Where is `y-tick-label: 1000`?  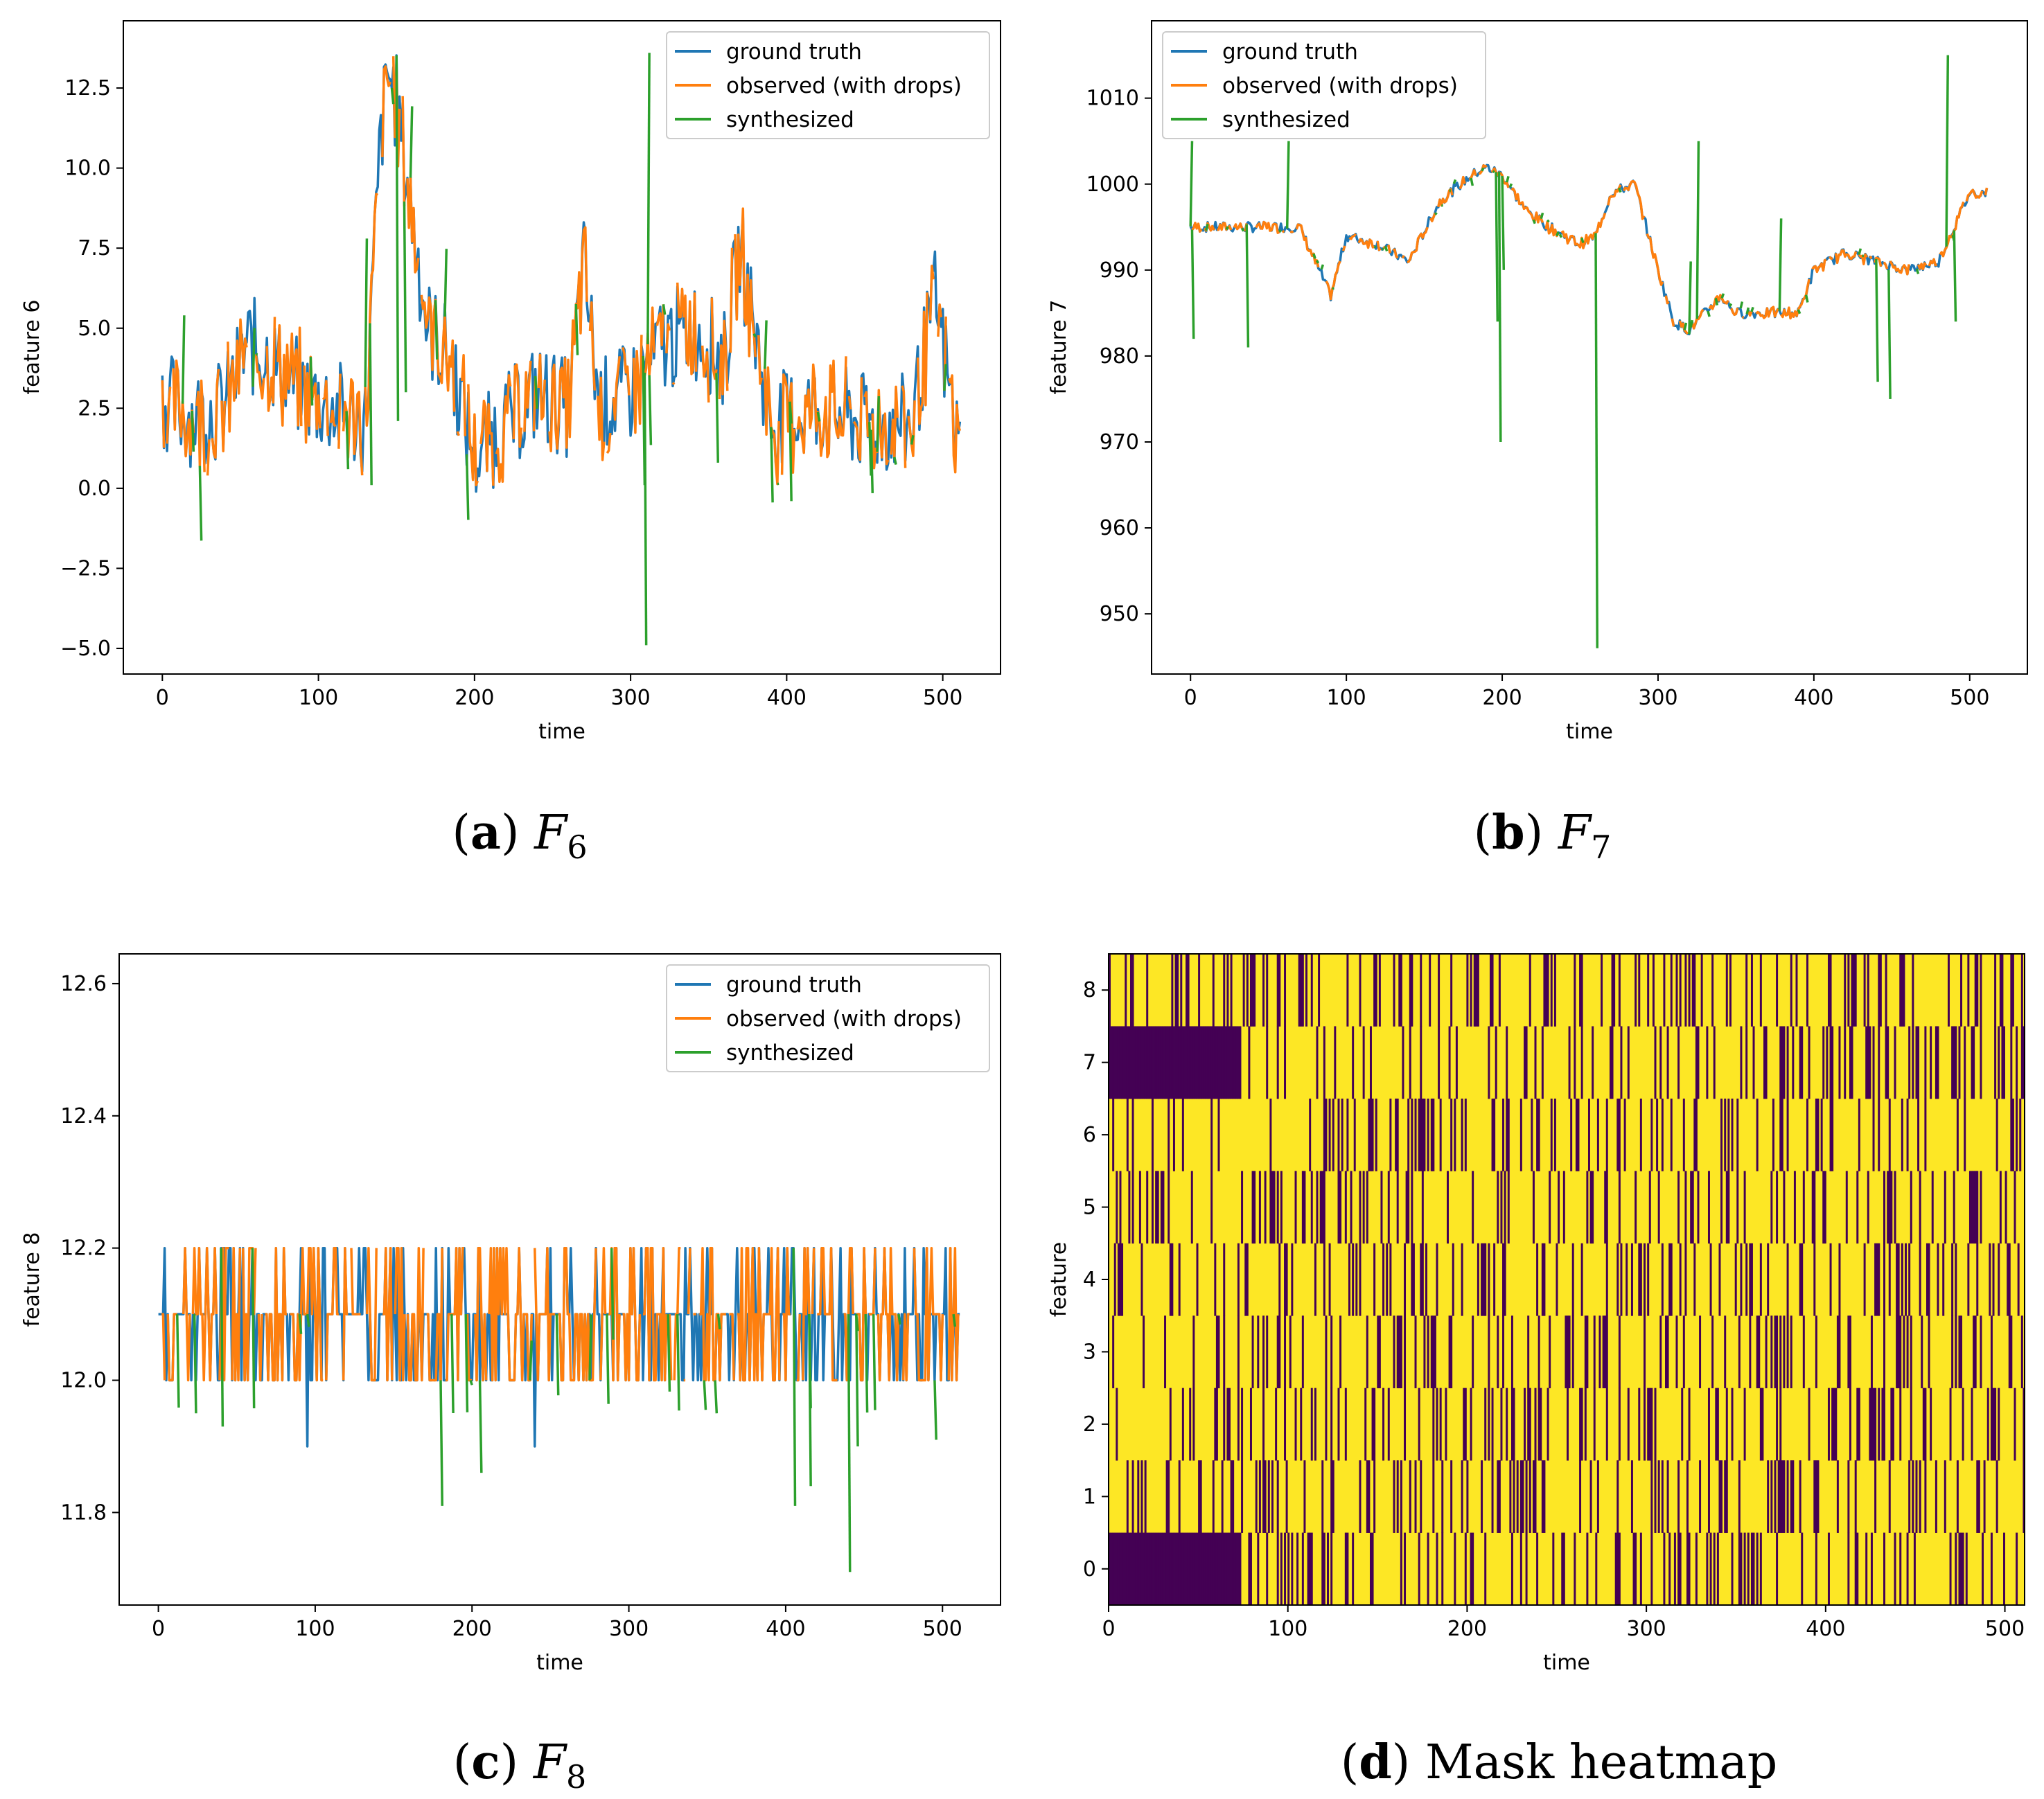
y-tick-label: 1000 is located at coordinates (1112, 184).